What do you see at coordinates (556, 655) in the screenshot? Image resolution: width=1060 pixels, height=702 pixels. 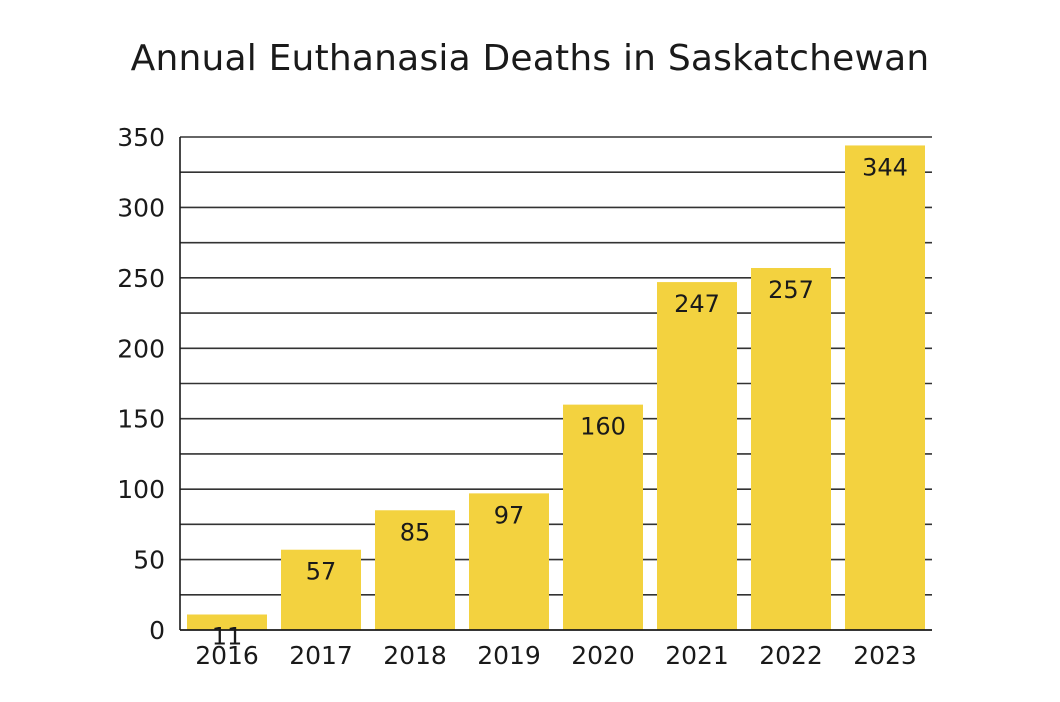 I see `x-tick-labels: 2016 2017 2018 2019 2020 2021 2022 2023` at bounding box center [556, 655].